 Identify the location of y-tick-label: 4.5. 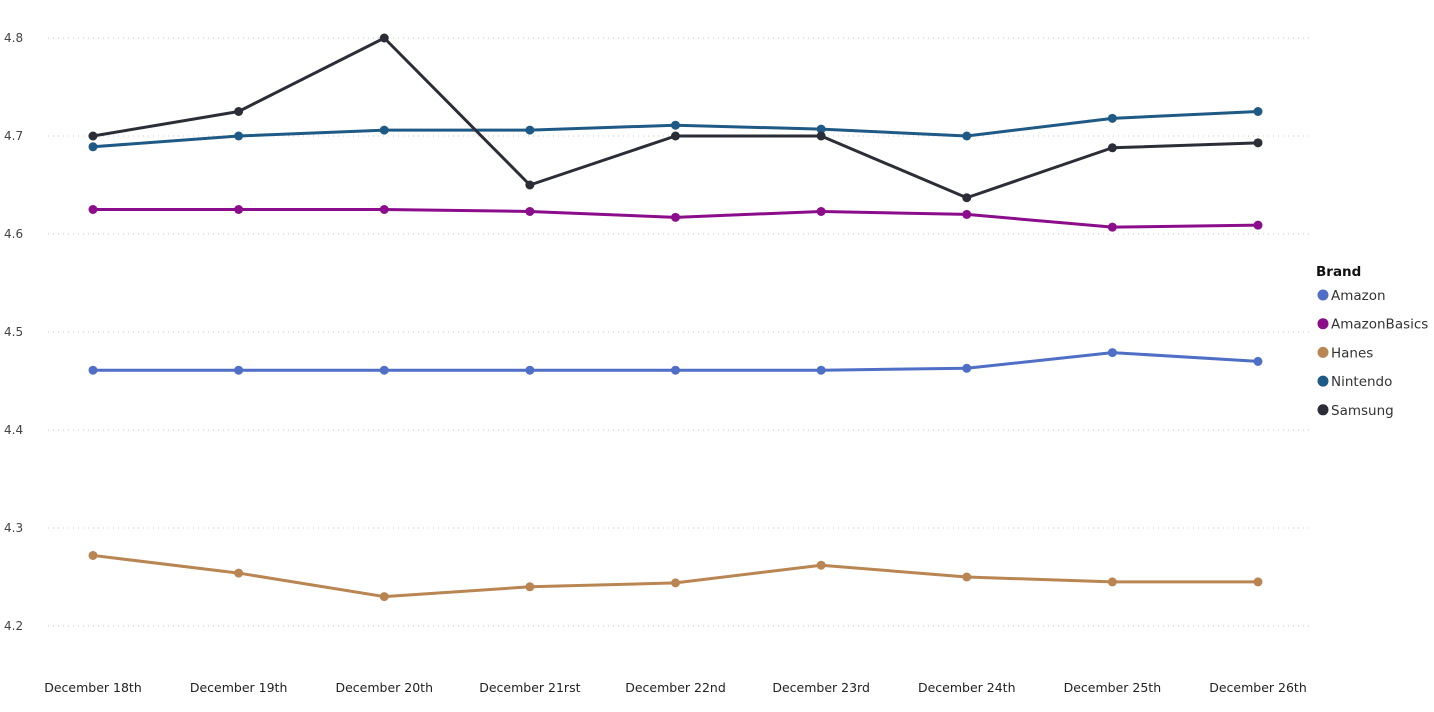
(13, 332).